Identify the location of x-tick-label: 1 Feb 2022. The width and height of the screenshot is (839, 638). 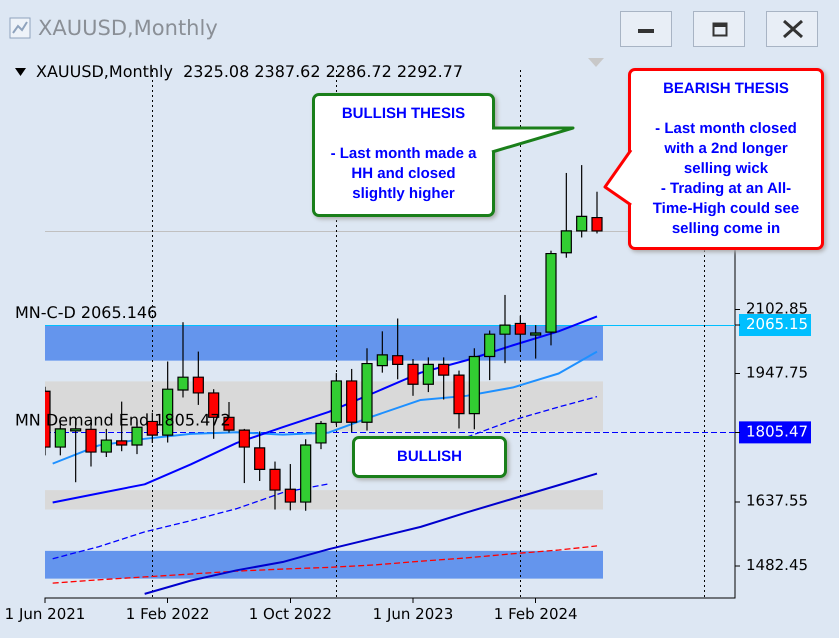
(168, 613).